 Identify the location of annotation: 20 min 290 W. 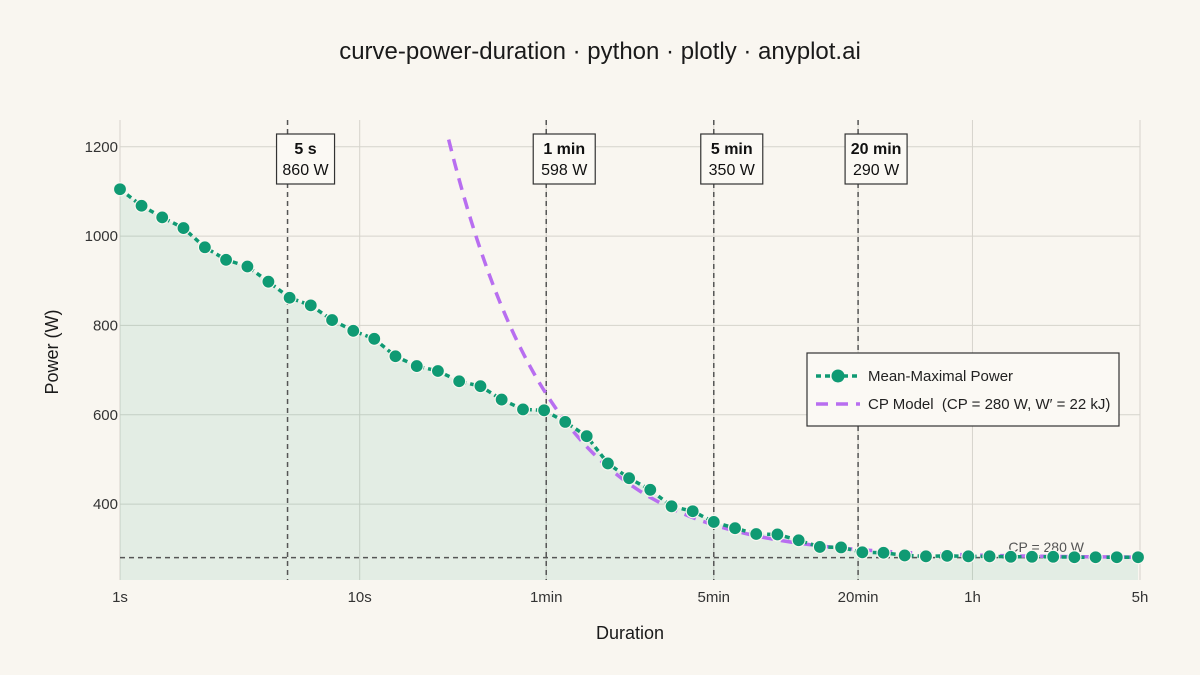
(876, 159).